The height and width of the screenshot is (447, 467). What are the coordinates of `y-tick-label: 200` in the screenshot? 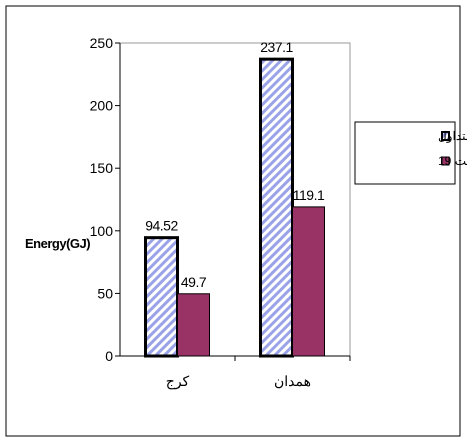 It's located at (102, 106).